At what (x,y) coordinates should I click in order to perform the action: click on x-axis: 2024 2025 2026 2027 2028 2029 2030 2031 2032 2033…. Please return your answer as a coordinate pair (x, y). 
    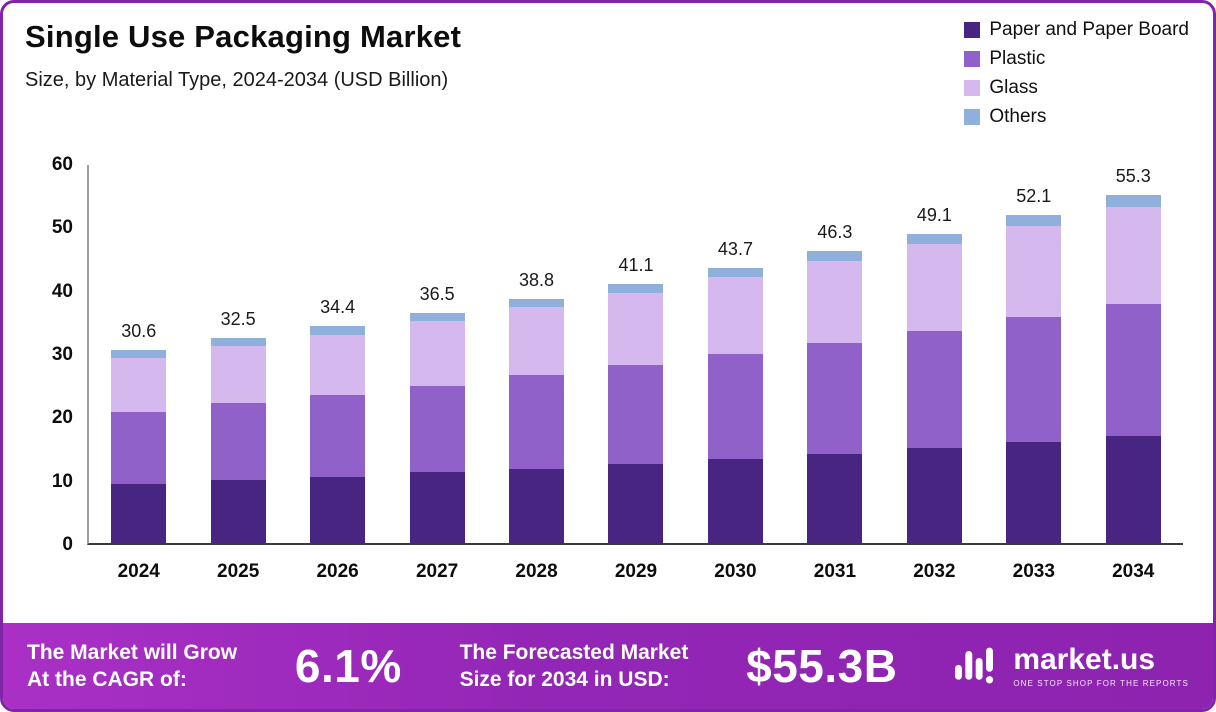
    Looking at the image, I should click on (636, 565).